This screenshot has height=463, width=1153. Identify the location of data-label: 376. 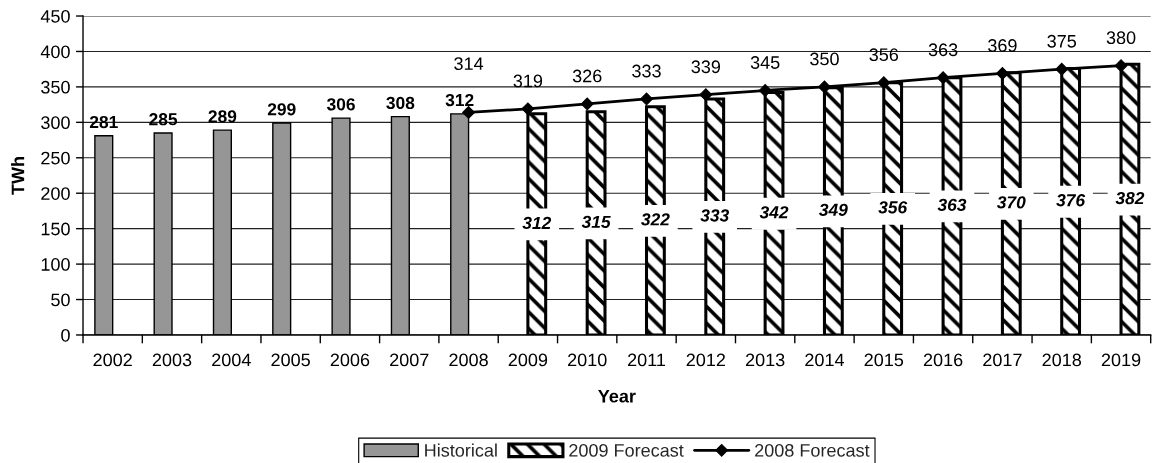
(1071, 200).